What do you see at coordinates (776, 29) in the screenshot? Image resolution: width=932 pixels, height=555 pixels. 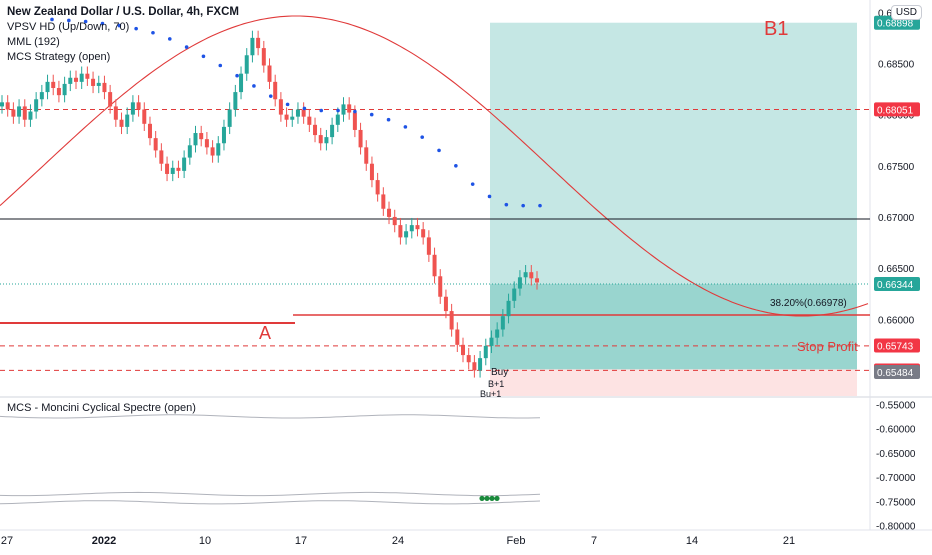 I see `label-b1: B1` at bounding box center [776, 29].